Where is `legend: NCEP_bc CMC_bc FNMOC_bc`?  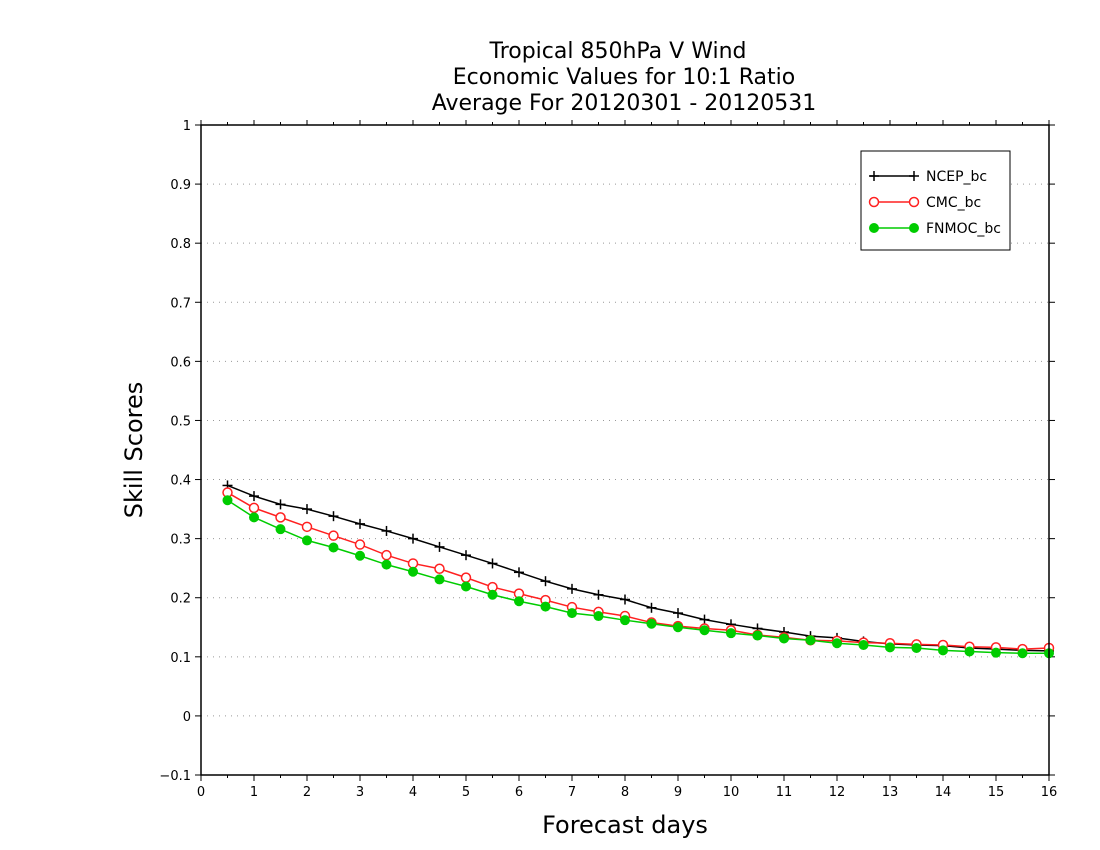 legend: NCEP_bc CMC_bc FNMOC_bc is located at coordinates (935, 200).